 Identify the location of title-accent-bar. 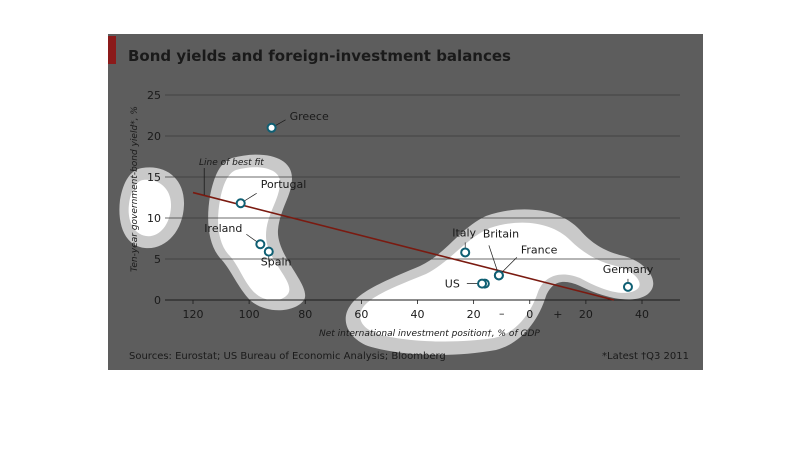
(112, 50).